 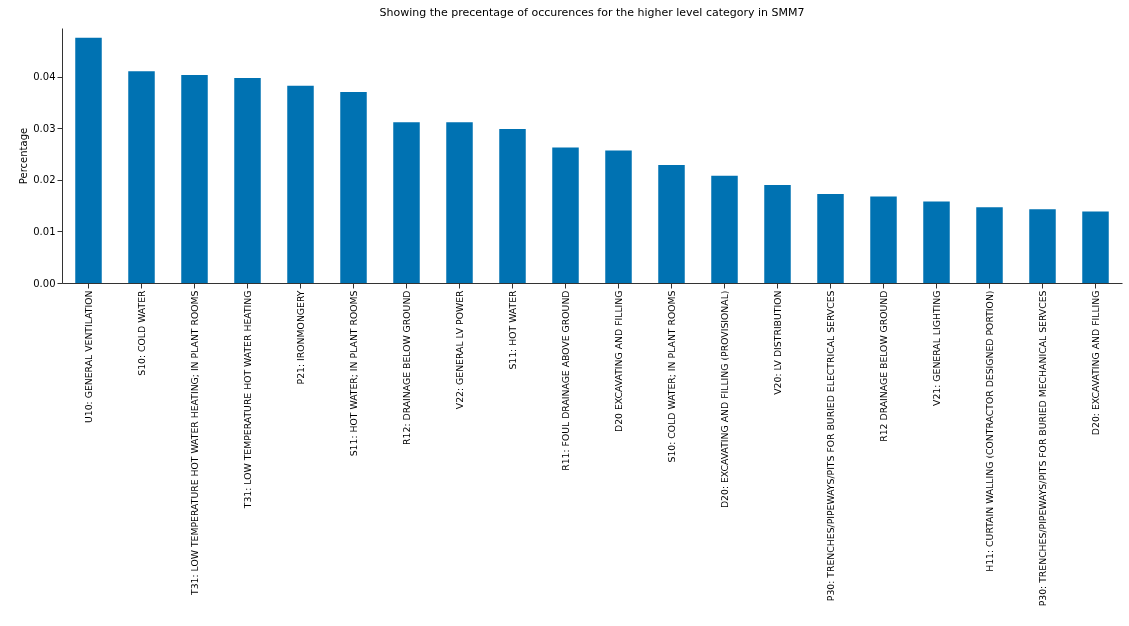 What do you see at coordinates (512, 329) in the screenshot?
I see `x-tick-label: S11: HOT WATER` at bounding box center [512, 329].